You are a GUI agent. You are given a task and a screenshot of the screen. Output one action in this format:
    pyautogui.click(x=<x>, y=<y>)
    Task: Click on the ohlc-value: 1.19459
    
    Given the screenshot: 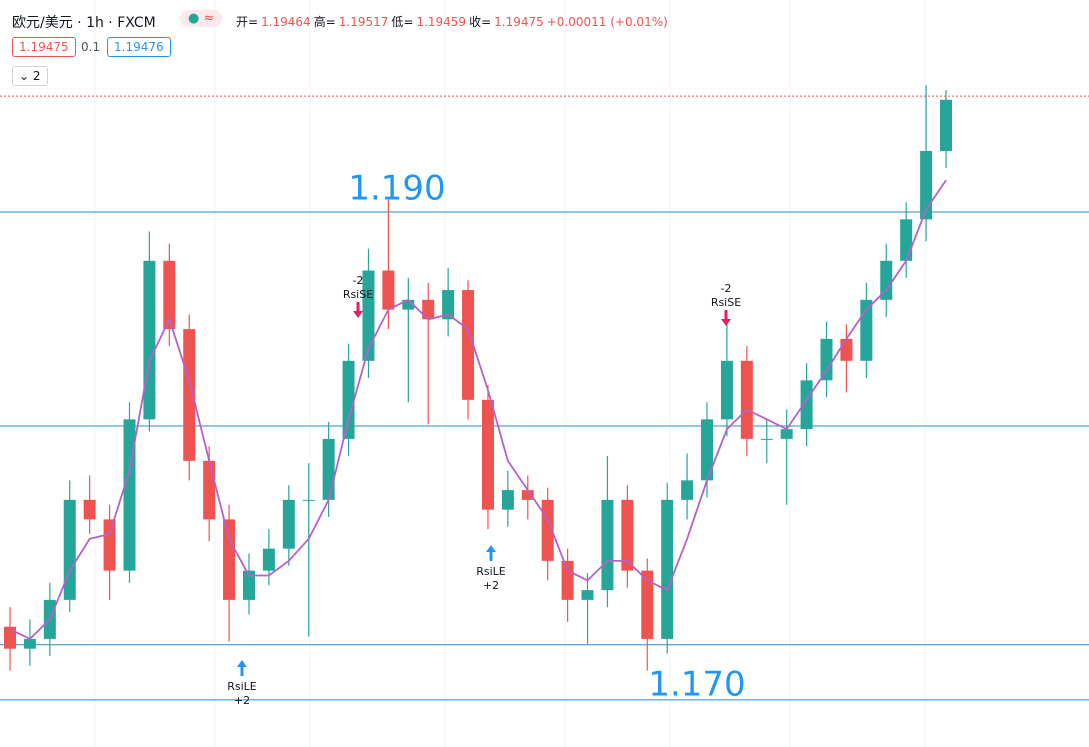 What is the action you would take?
    pyautogui.click(x=441, y=22)
    